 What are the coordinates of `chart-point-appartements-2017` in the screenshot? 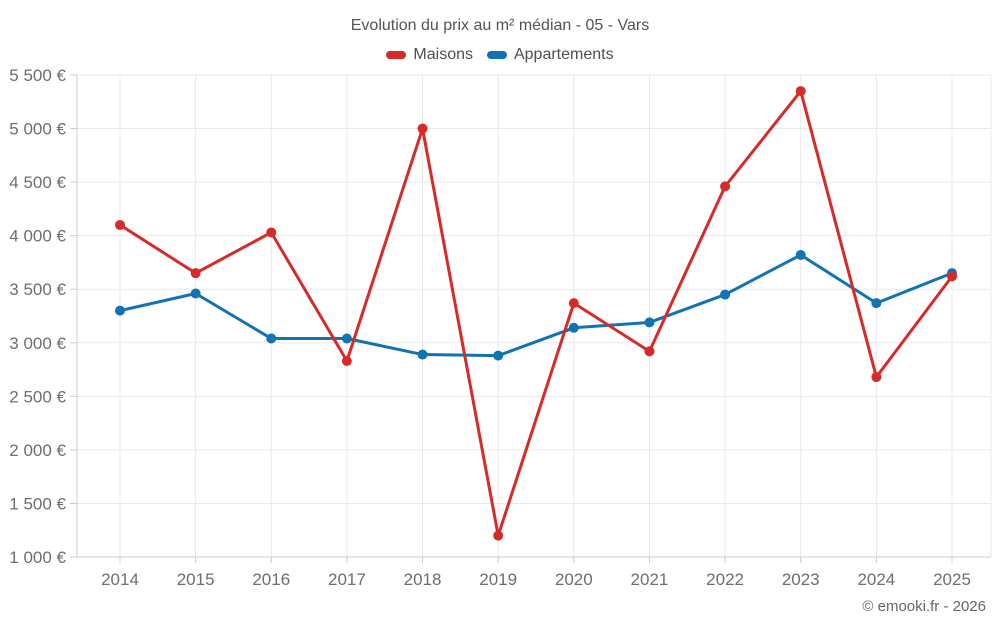 It's located at (346, 338).